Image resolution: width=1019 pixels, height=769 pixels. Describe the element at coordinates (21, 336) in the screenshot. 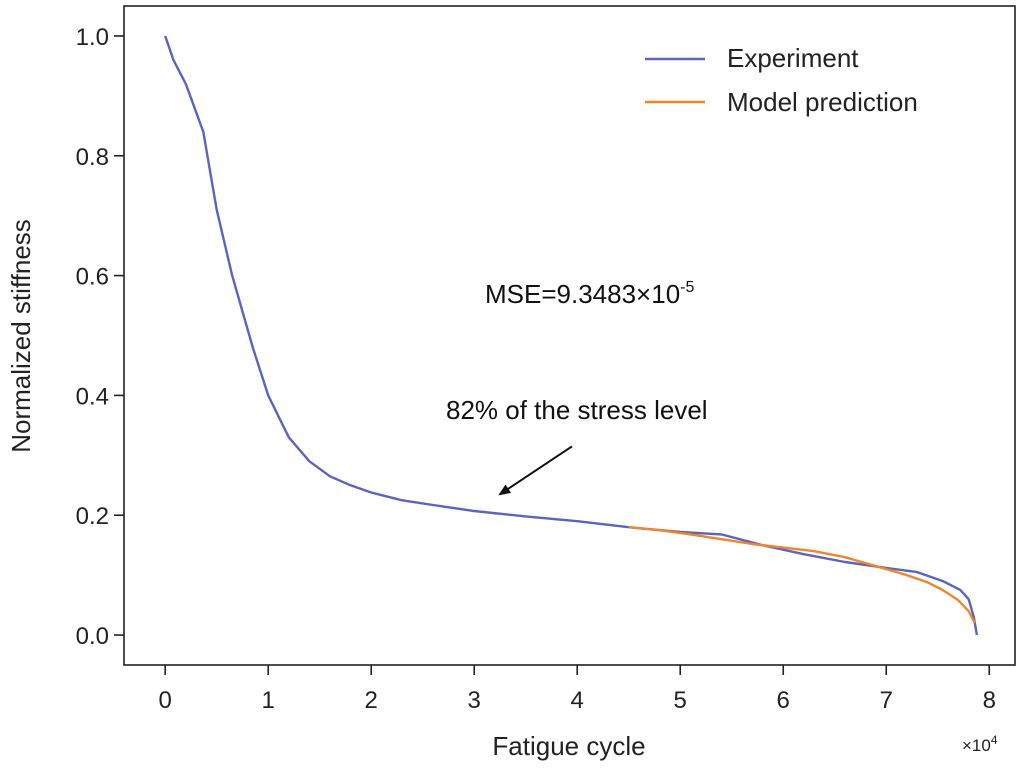

I see `y-axis-title: Normalized stiffness` at that location.